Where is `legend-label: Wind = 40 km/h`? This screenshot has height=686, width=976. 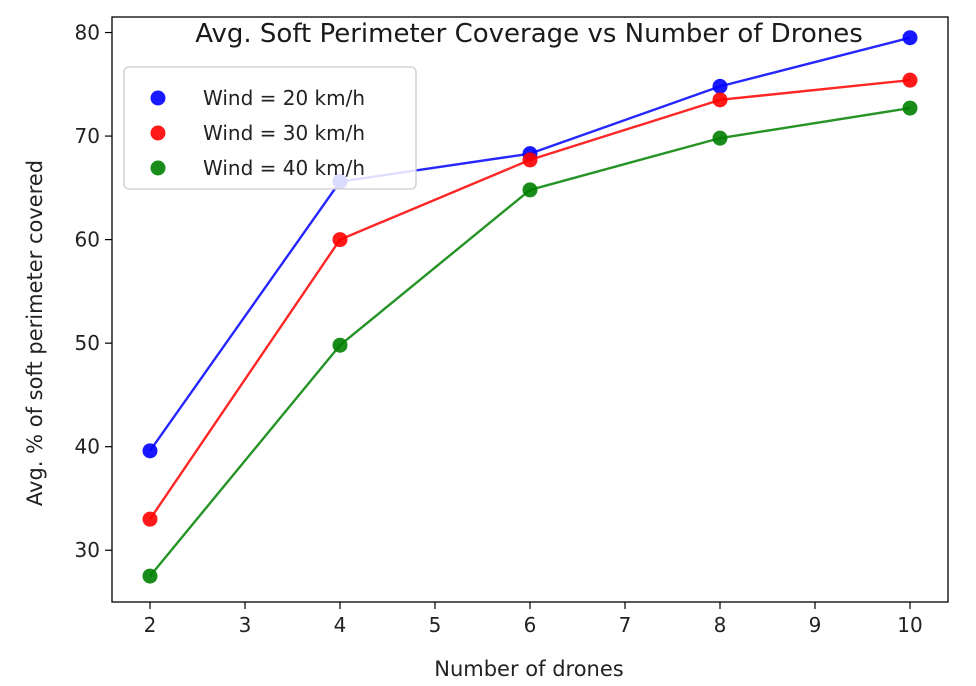 legend-label: Wind = 40 km/h is located at coordinates (284, 168).